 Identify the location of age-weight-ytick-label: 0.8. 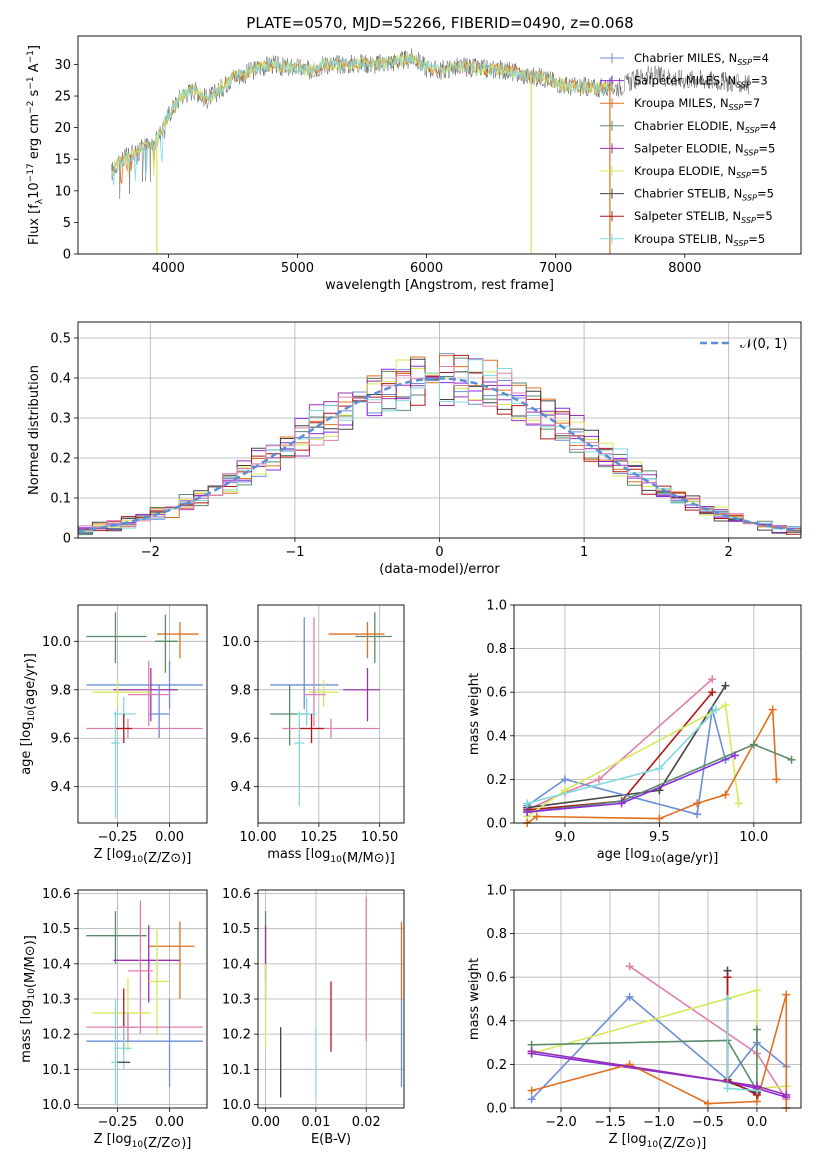
(496, 649).